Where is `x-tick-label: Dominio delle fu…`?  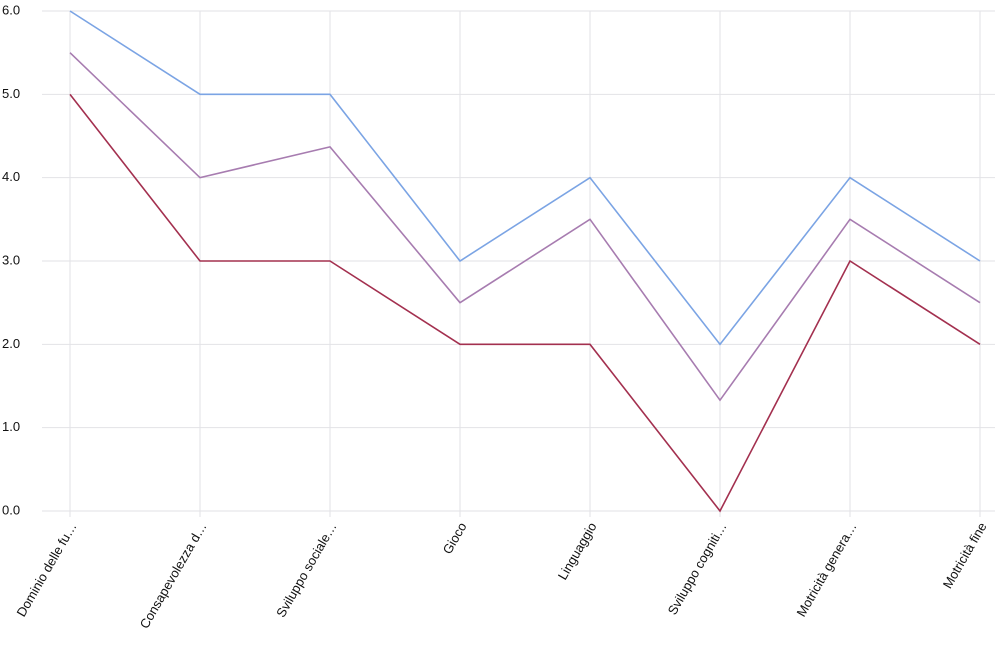
x-tick-label: Dominio delle fu… is located at coordinates (46, 569).